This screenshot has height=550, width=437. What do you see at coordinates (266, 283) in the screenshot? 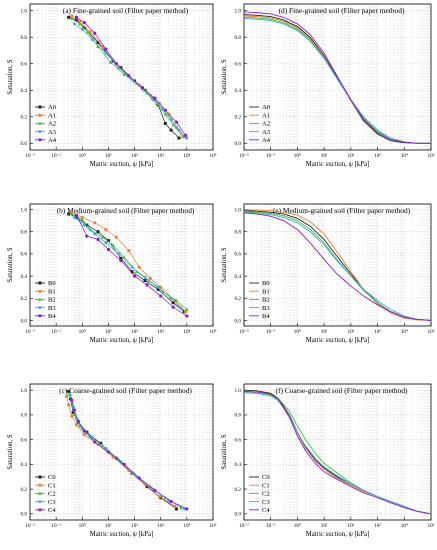
I see `legend-label: B0` at bounding box center [266, 283].